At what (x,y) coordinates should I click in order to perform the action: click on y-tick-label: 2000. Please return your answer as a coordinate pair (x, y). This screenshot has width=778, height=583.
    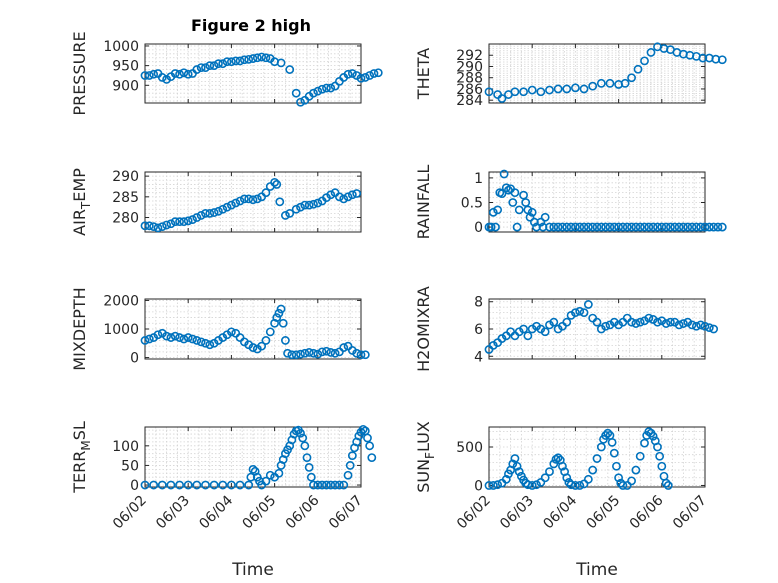
    Looking at the image, I should click on (121, 301).